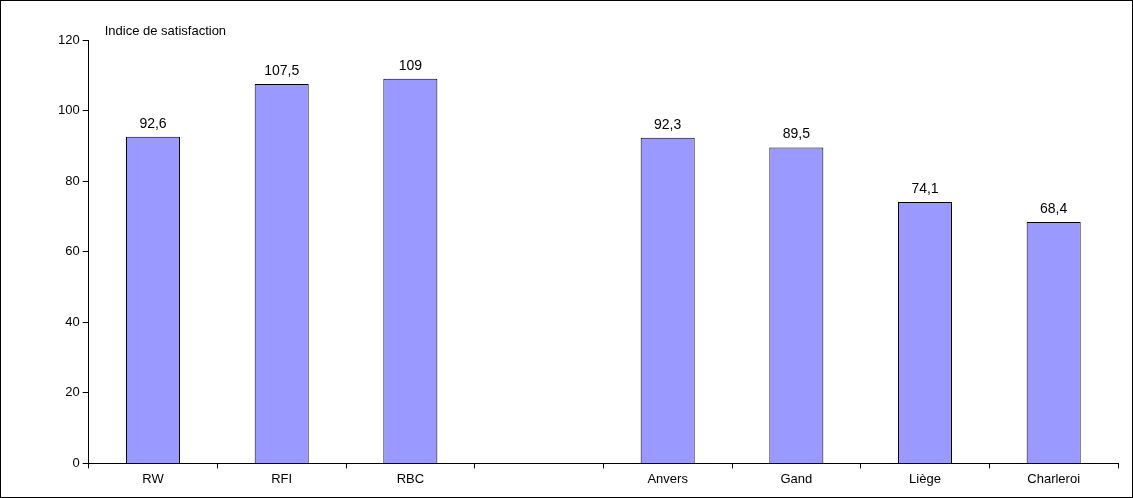 The width and height of the screenshot is (1133, 498). I want to click on x-tick-label: Charleroi, so click(1054, 478).